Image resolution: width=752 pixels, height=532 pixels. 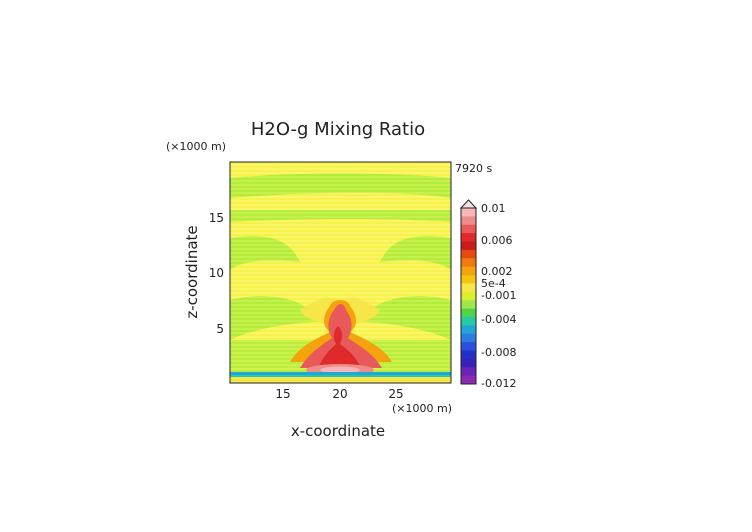 I want to click on time-label: 7920 s, so click(x=473, y=168).